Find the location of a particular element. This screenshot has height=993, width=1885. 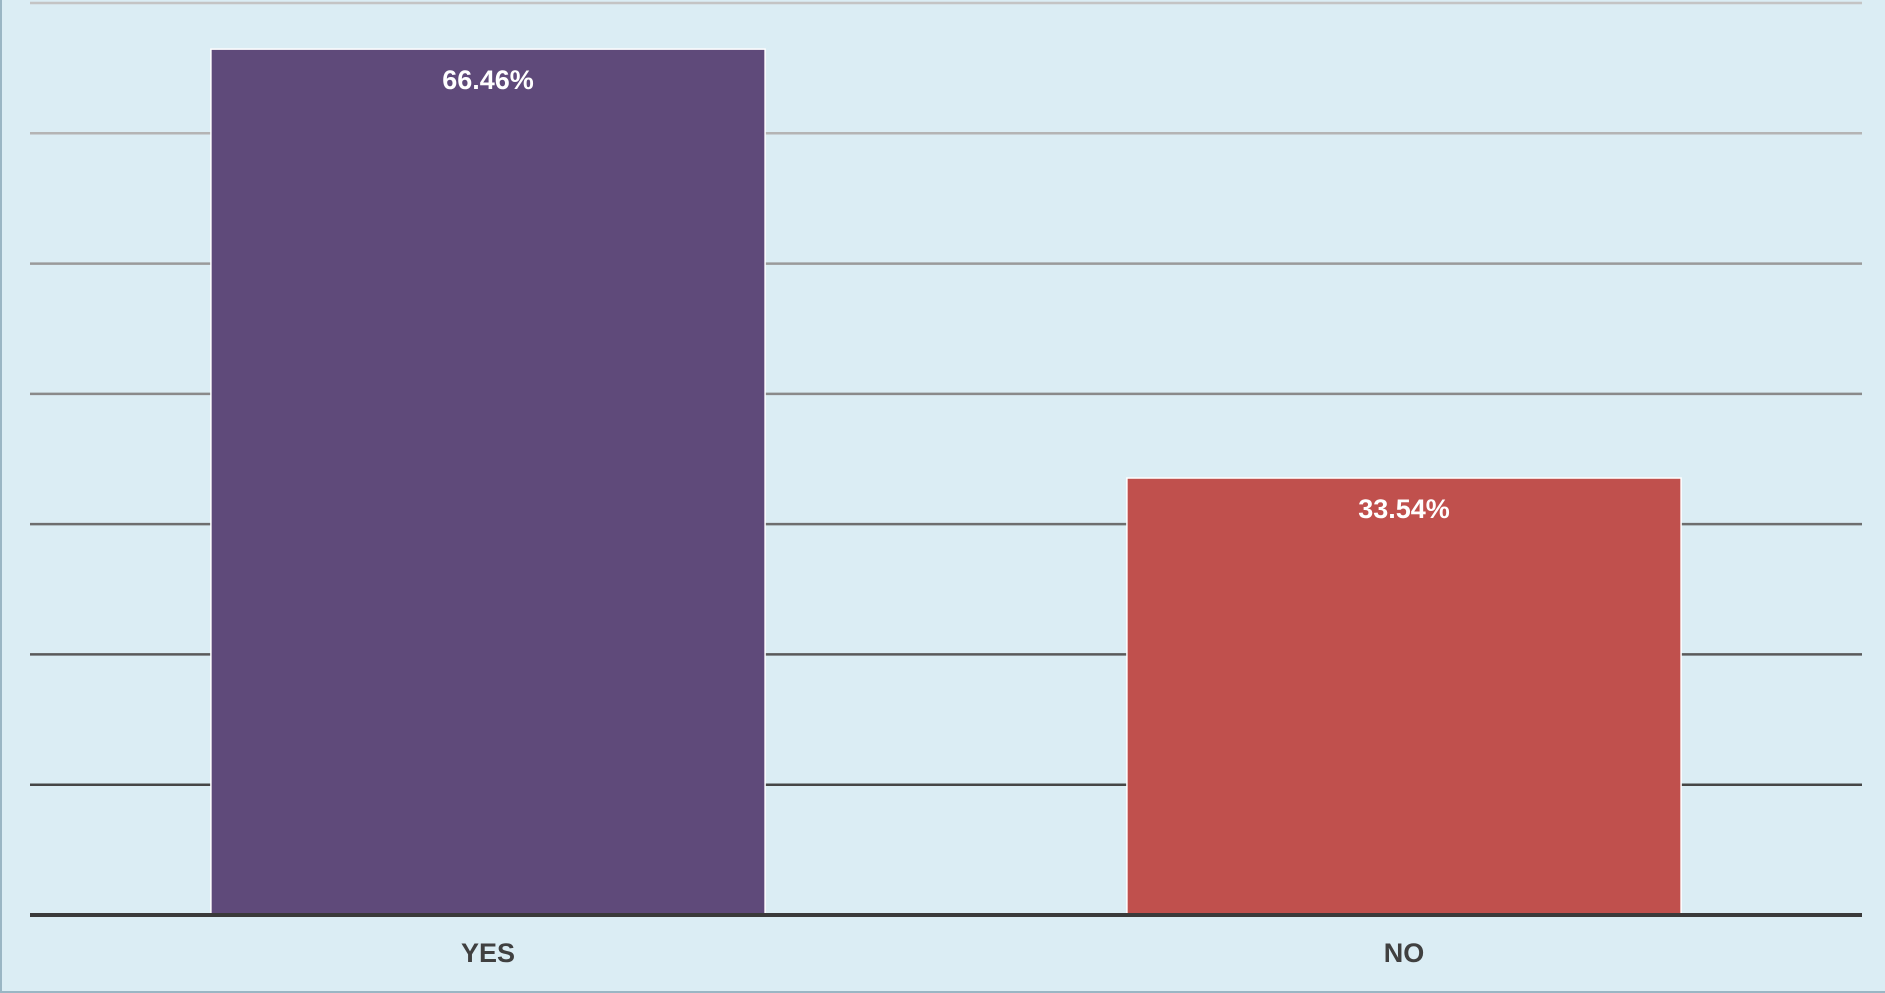

x-tick-label-yes: YES is located at coordinates (488, 953).